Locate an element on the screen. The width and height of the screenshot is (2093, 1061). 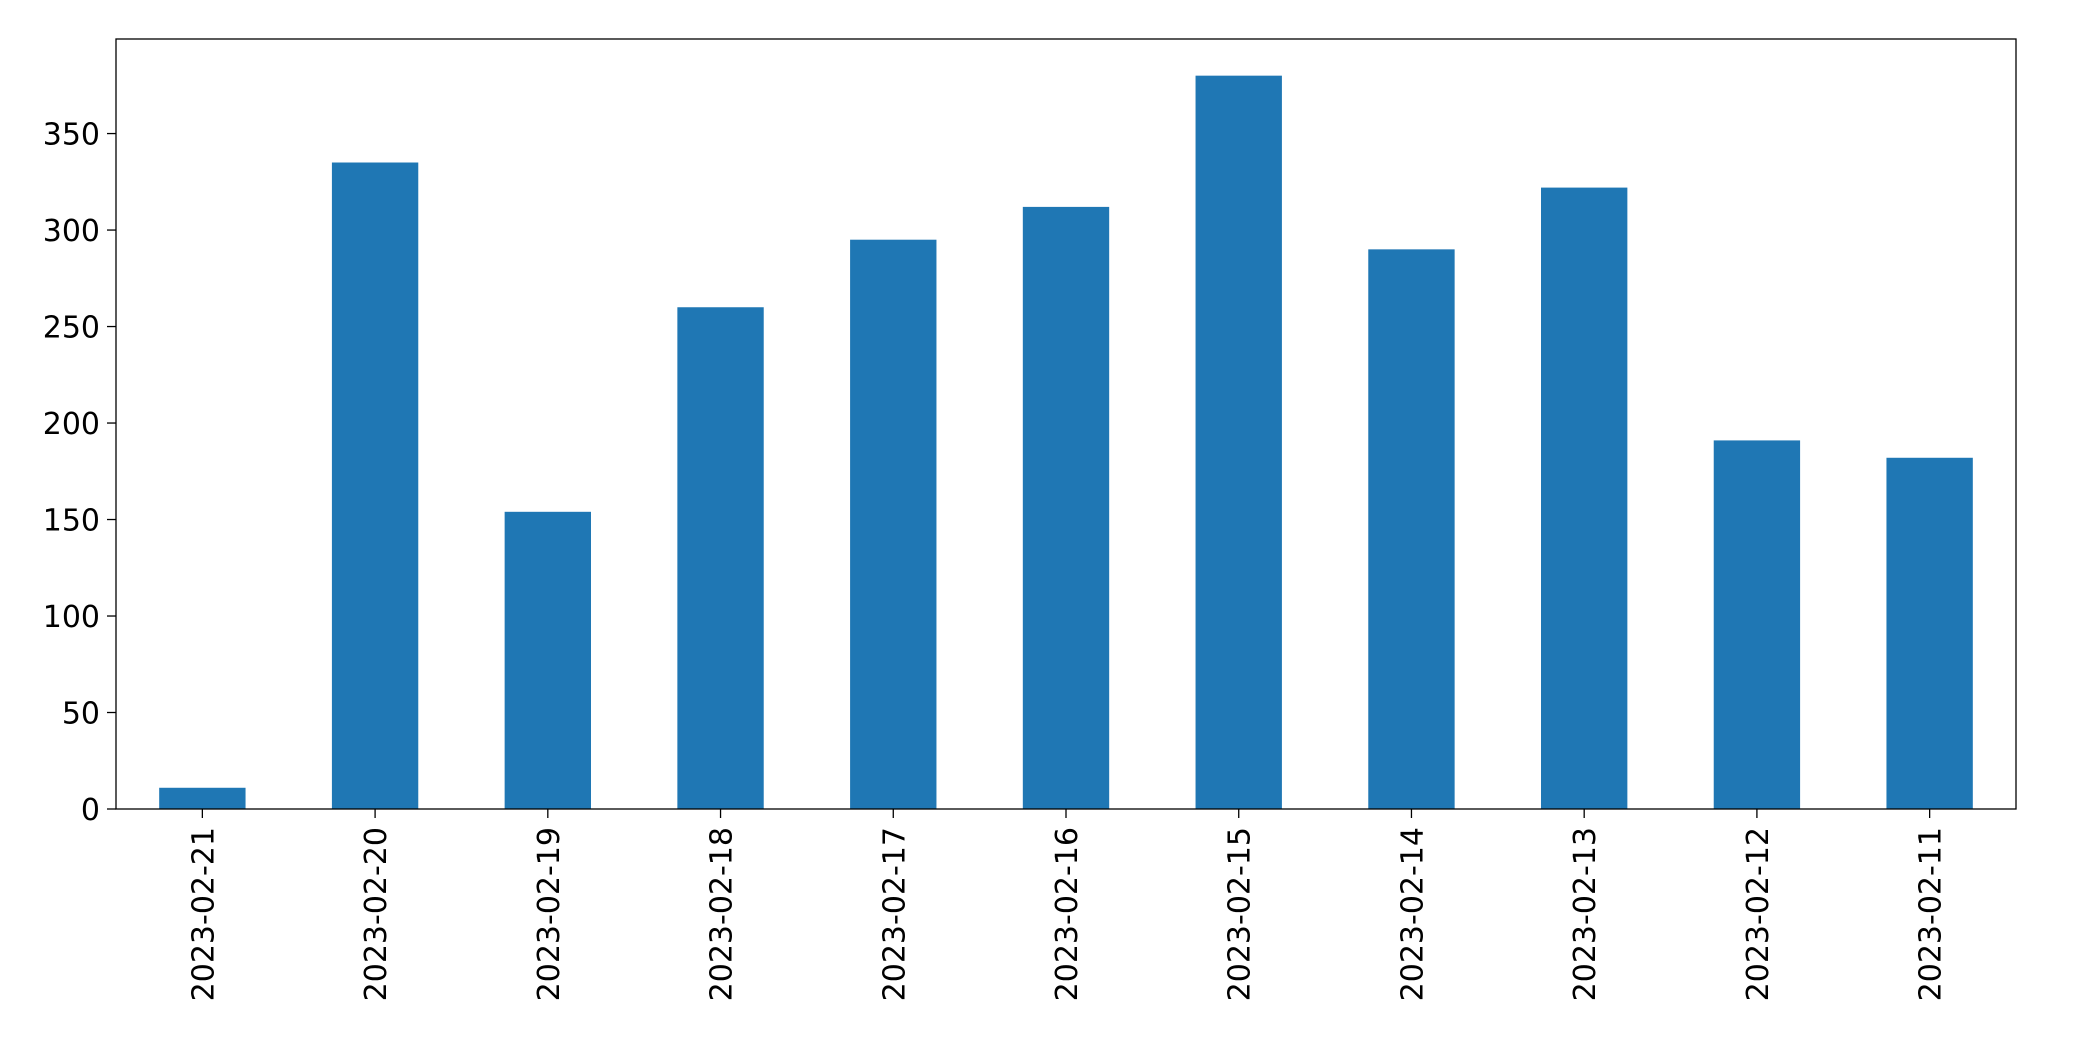
x-tick-label: 2023-02-21 is located at coordinates (203, 914).